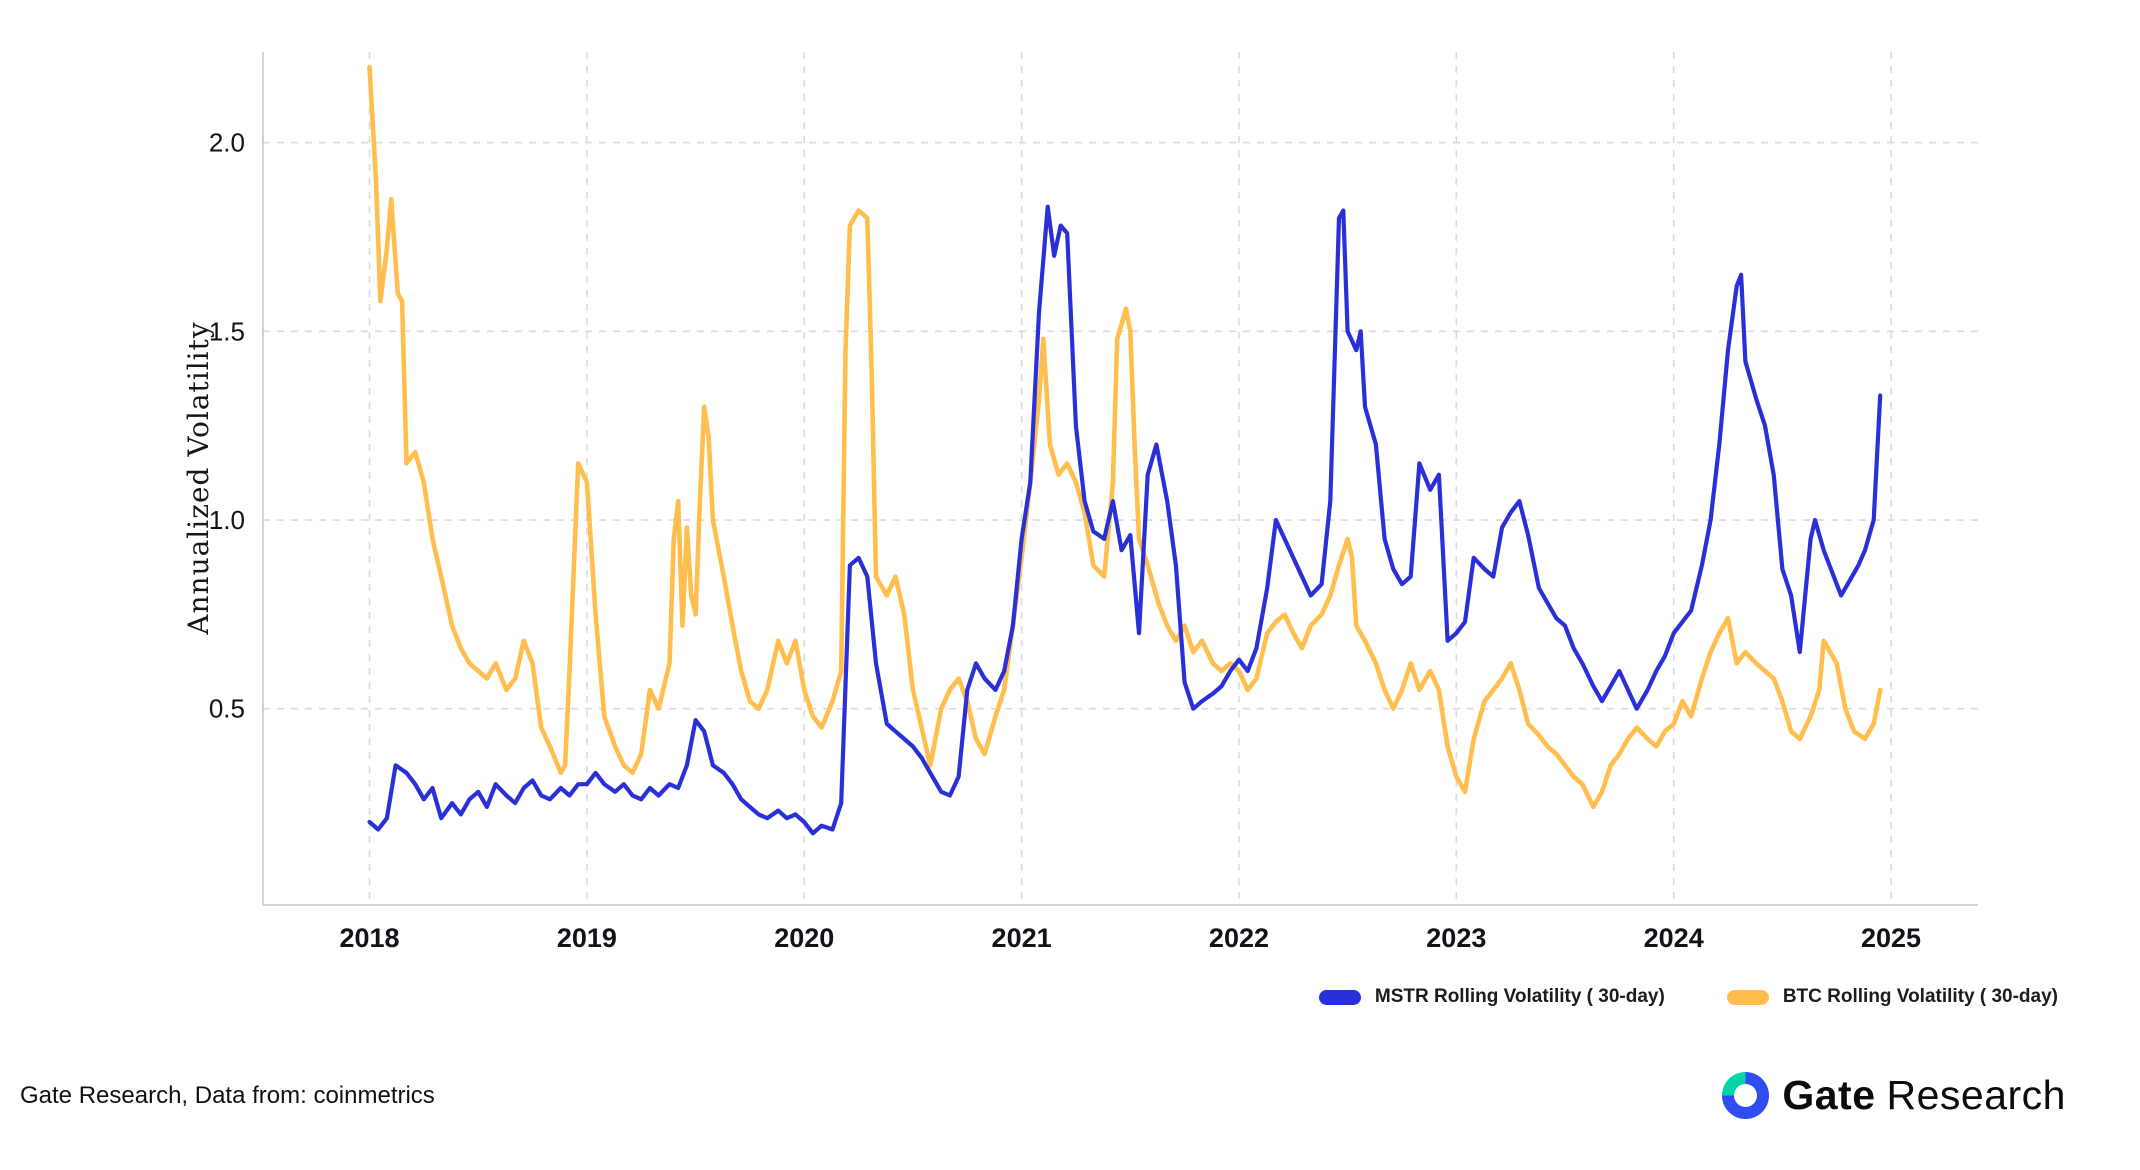  I want to click on y-tick-label: 0.5, so click(227, 709).